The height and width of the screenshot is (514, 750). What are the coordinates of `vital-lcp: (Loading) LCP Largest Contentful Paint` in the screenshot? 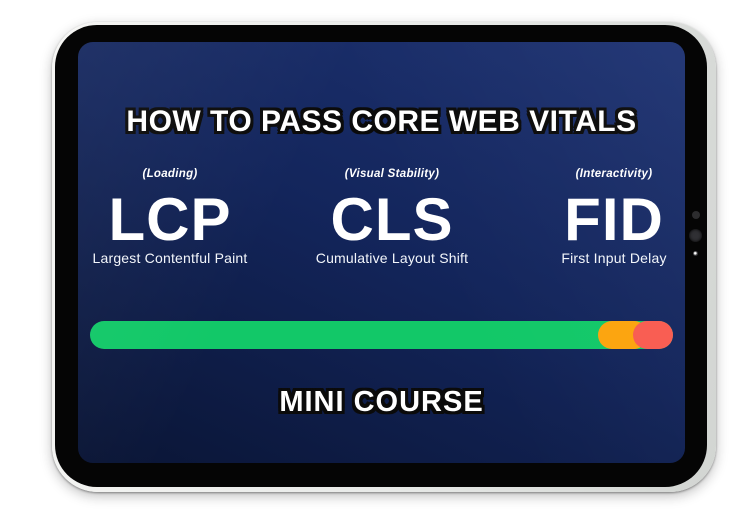 It's located at (174, 217).